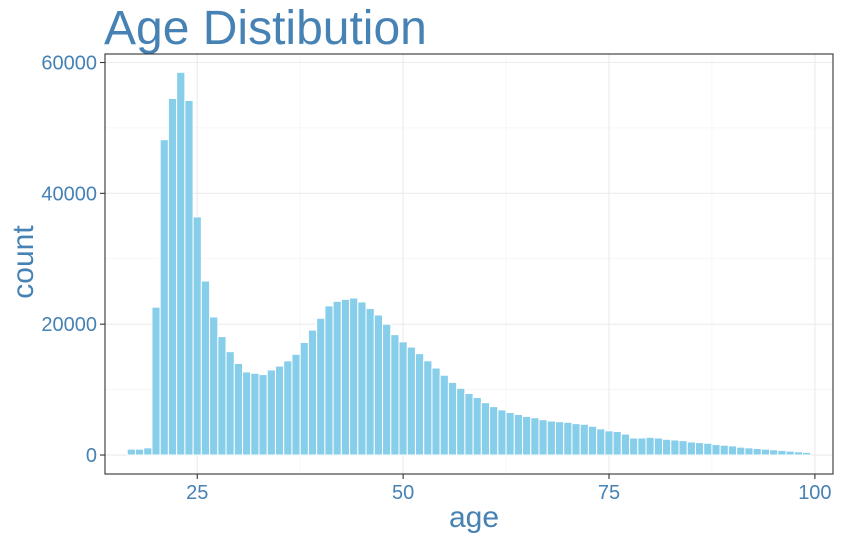  Describe the element at coordinates (197, 493) in the screenshot. I see `x-tick-label: 25` at that location.